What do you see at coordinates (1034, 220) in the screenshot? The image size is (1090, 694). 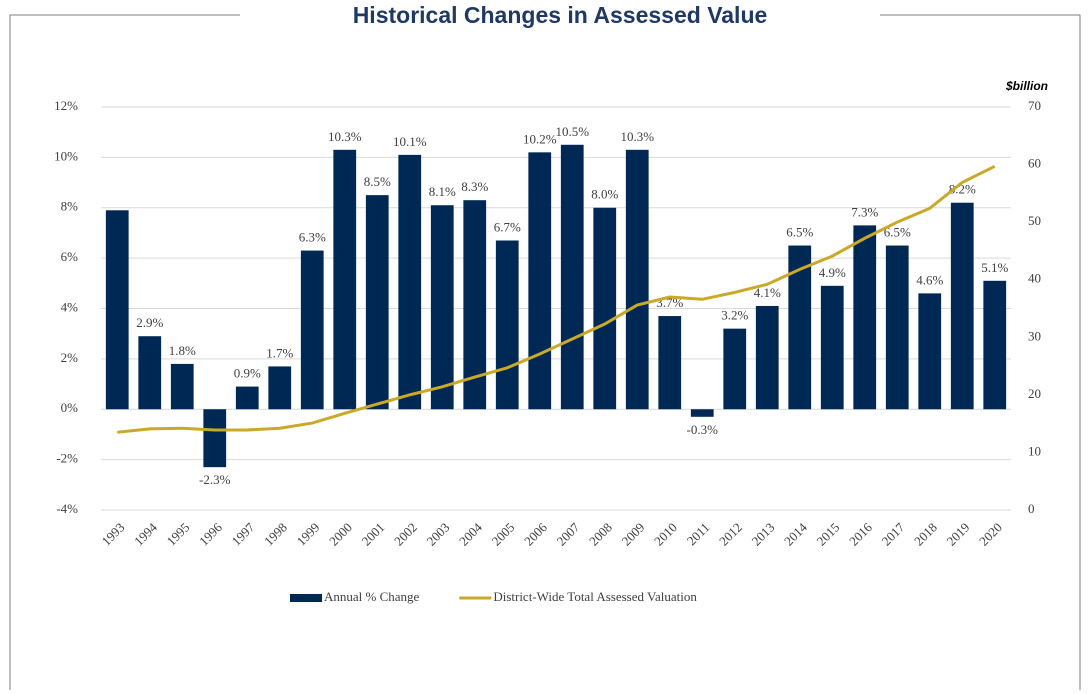 I see `y2-tick-label: 50` at bounding box center [1034, 220].